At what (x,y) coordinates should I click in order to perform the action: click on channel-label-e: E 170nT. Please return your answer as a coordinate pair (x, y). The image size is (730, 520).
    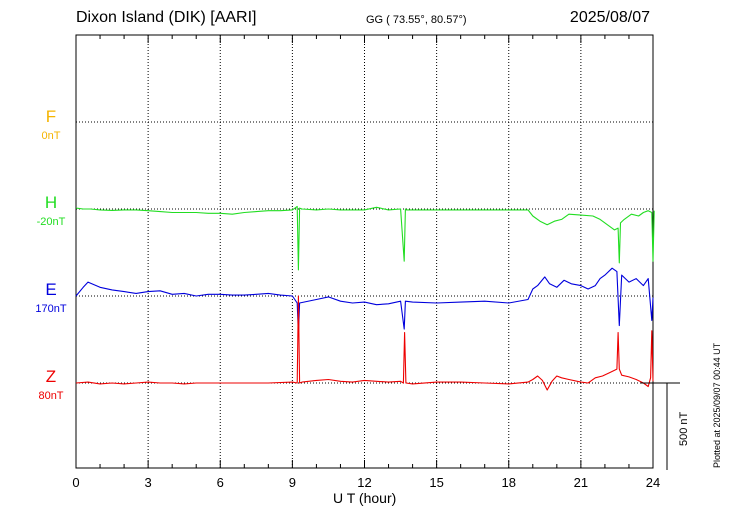
    Looking at the image, I should click on (51, 298).